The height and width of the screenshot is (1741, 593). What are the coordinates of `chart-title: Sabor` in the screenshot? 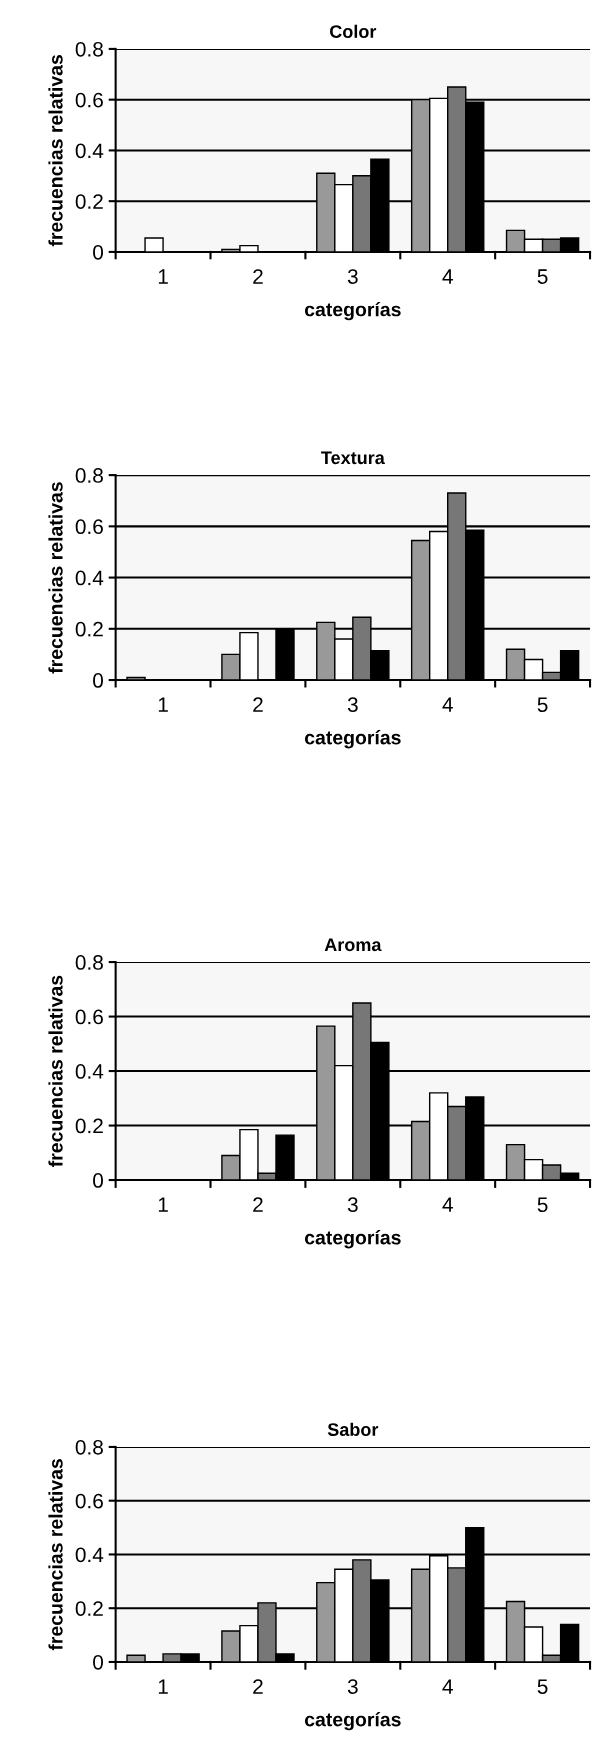 It's located at (353, 1429).